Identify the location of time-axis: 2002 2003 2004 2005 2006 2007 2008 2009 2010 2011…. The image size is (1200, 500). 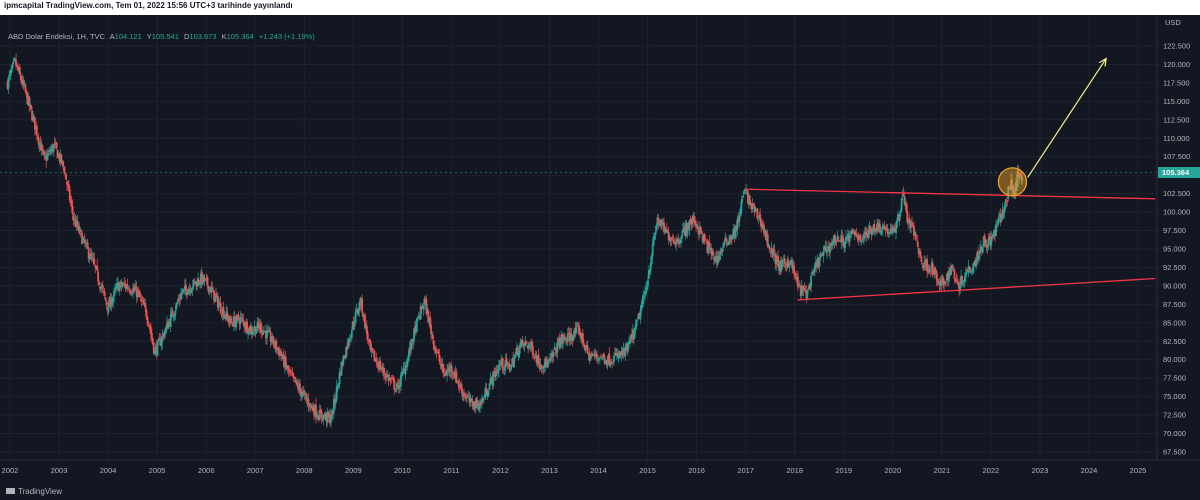
(574, 470).